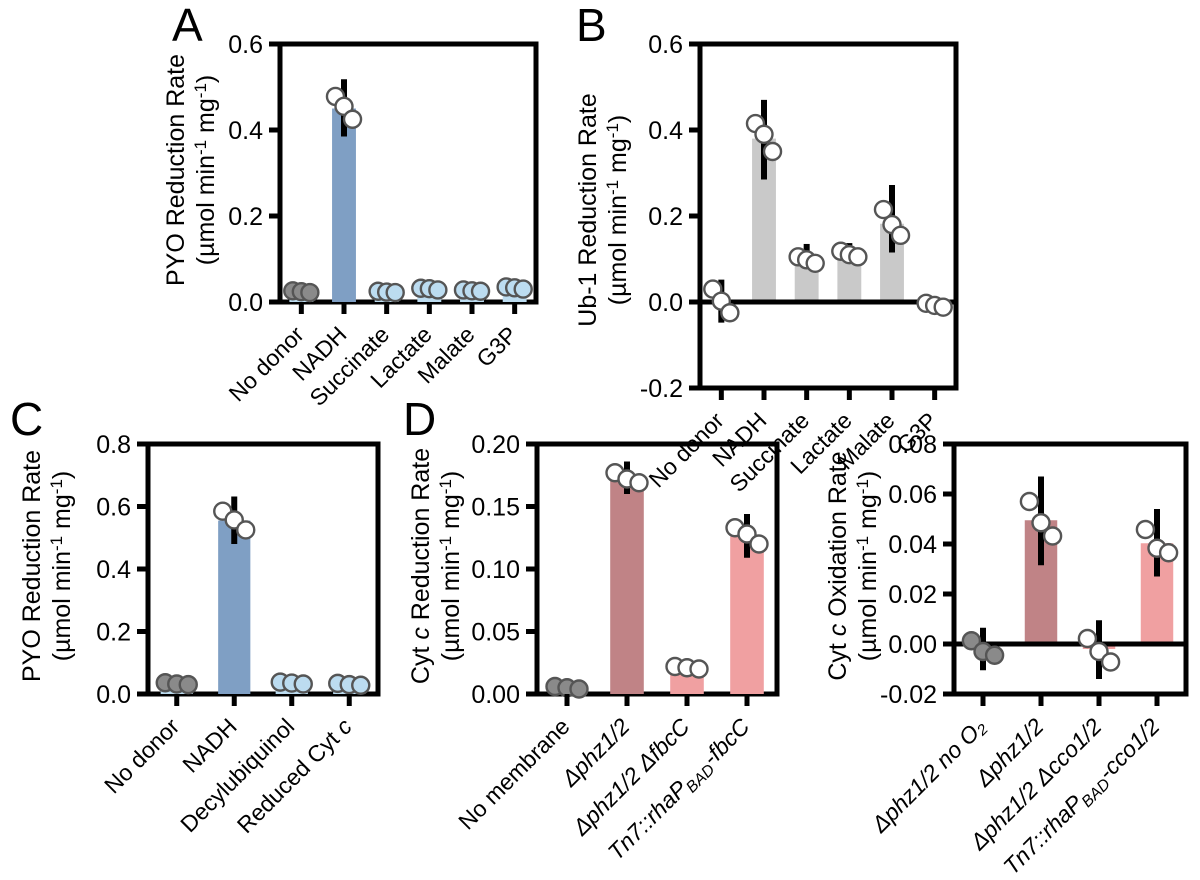 This screenshot has height=880, width=1200. What do you see at coordinates (495, 633) in the screenshot?
I see `y-tick-label: 0.05` at bounding box center [495, 633].